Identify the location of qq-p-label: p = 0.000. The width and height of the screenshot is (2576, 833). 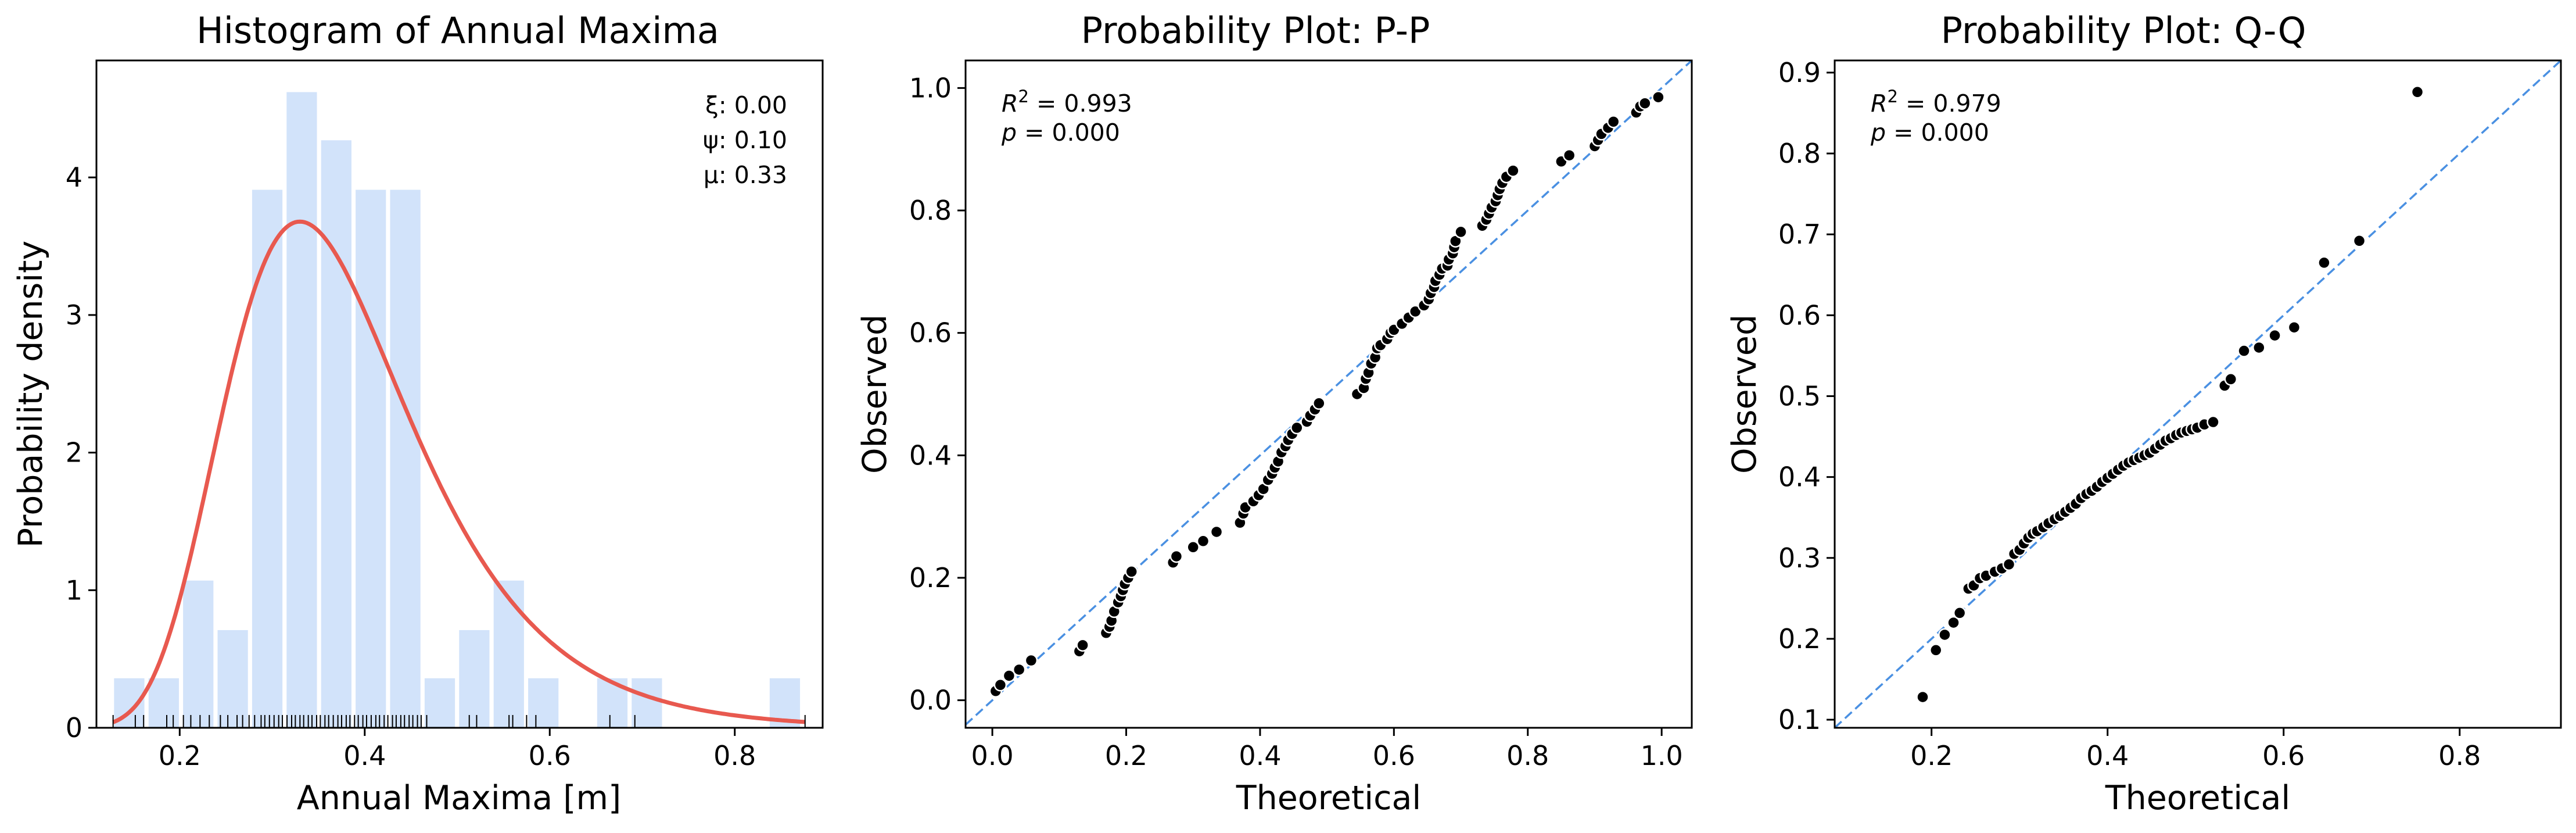
(1929, 132).